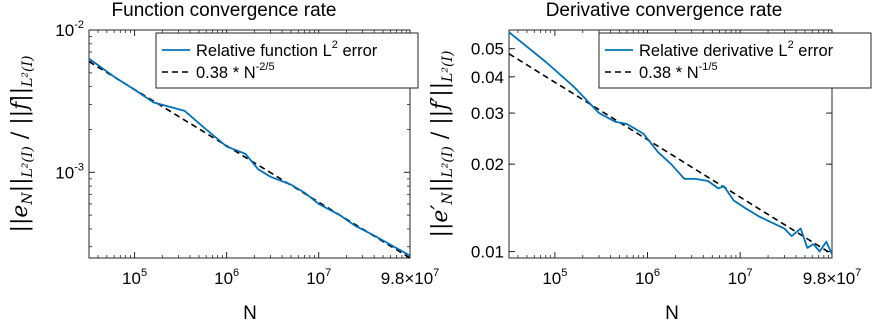 Image resolution: width=873 pixels, height=325 pixels. What do you see at coordinates (235, 71) in the screenshot?
I see `legend-label: 0.38 * N-2/5` at bounding box center [235, 71].